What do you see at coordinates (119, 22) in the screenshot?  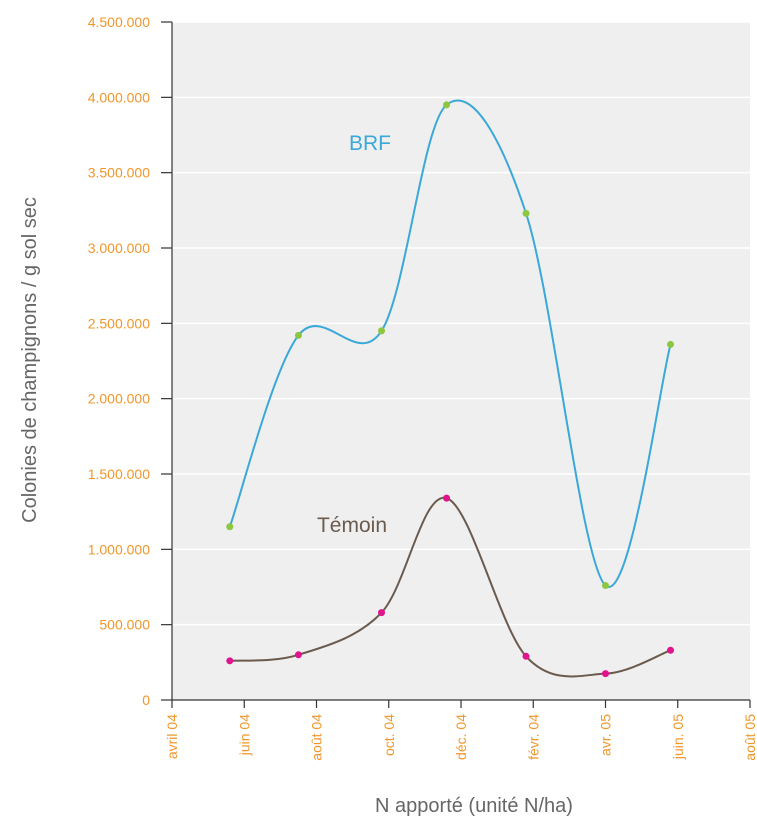 I see `y-tick-label: 4.500.000` at bounding box center [119, 22].